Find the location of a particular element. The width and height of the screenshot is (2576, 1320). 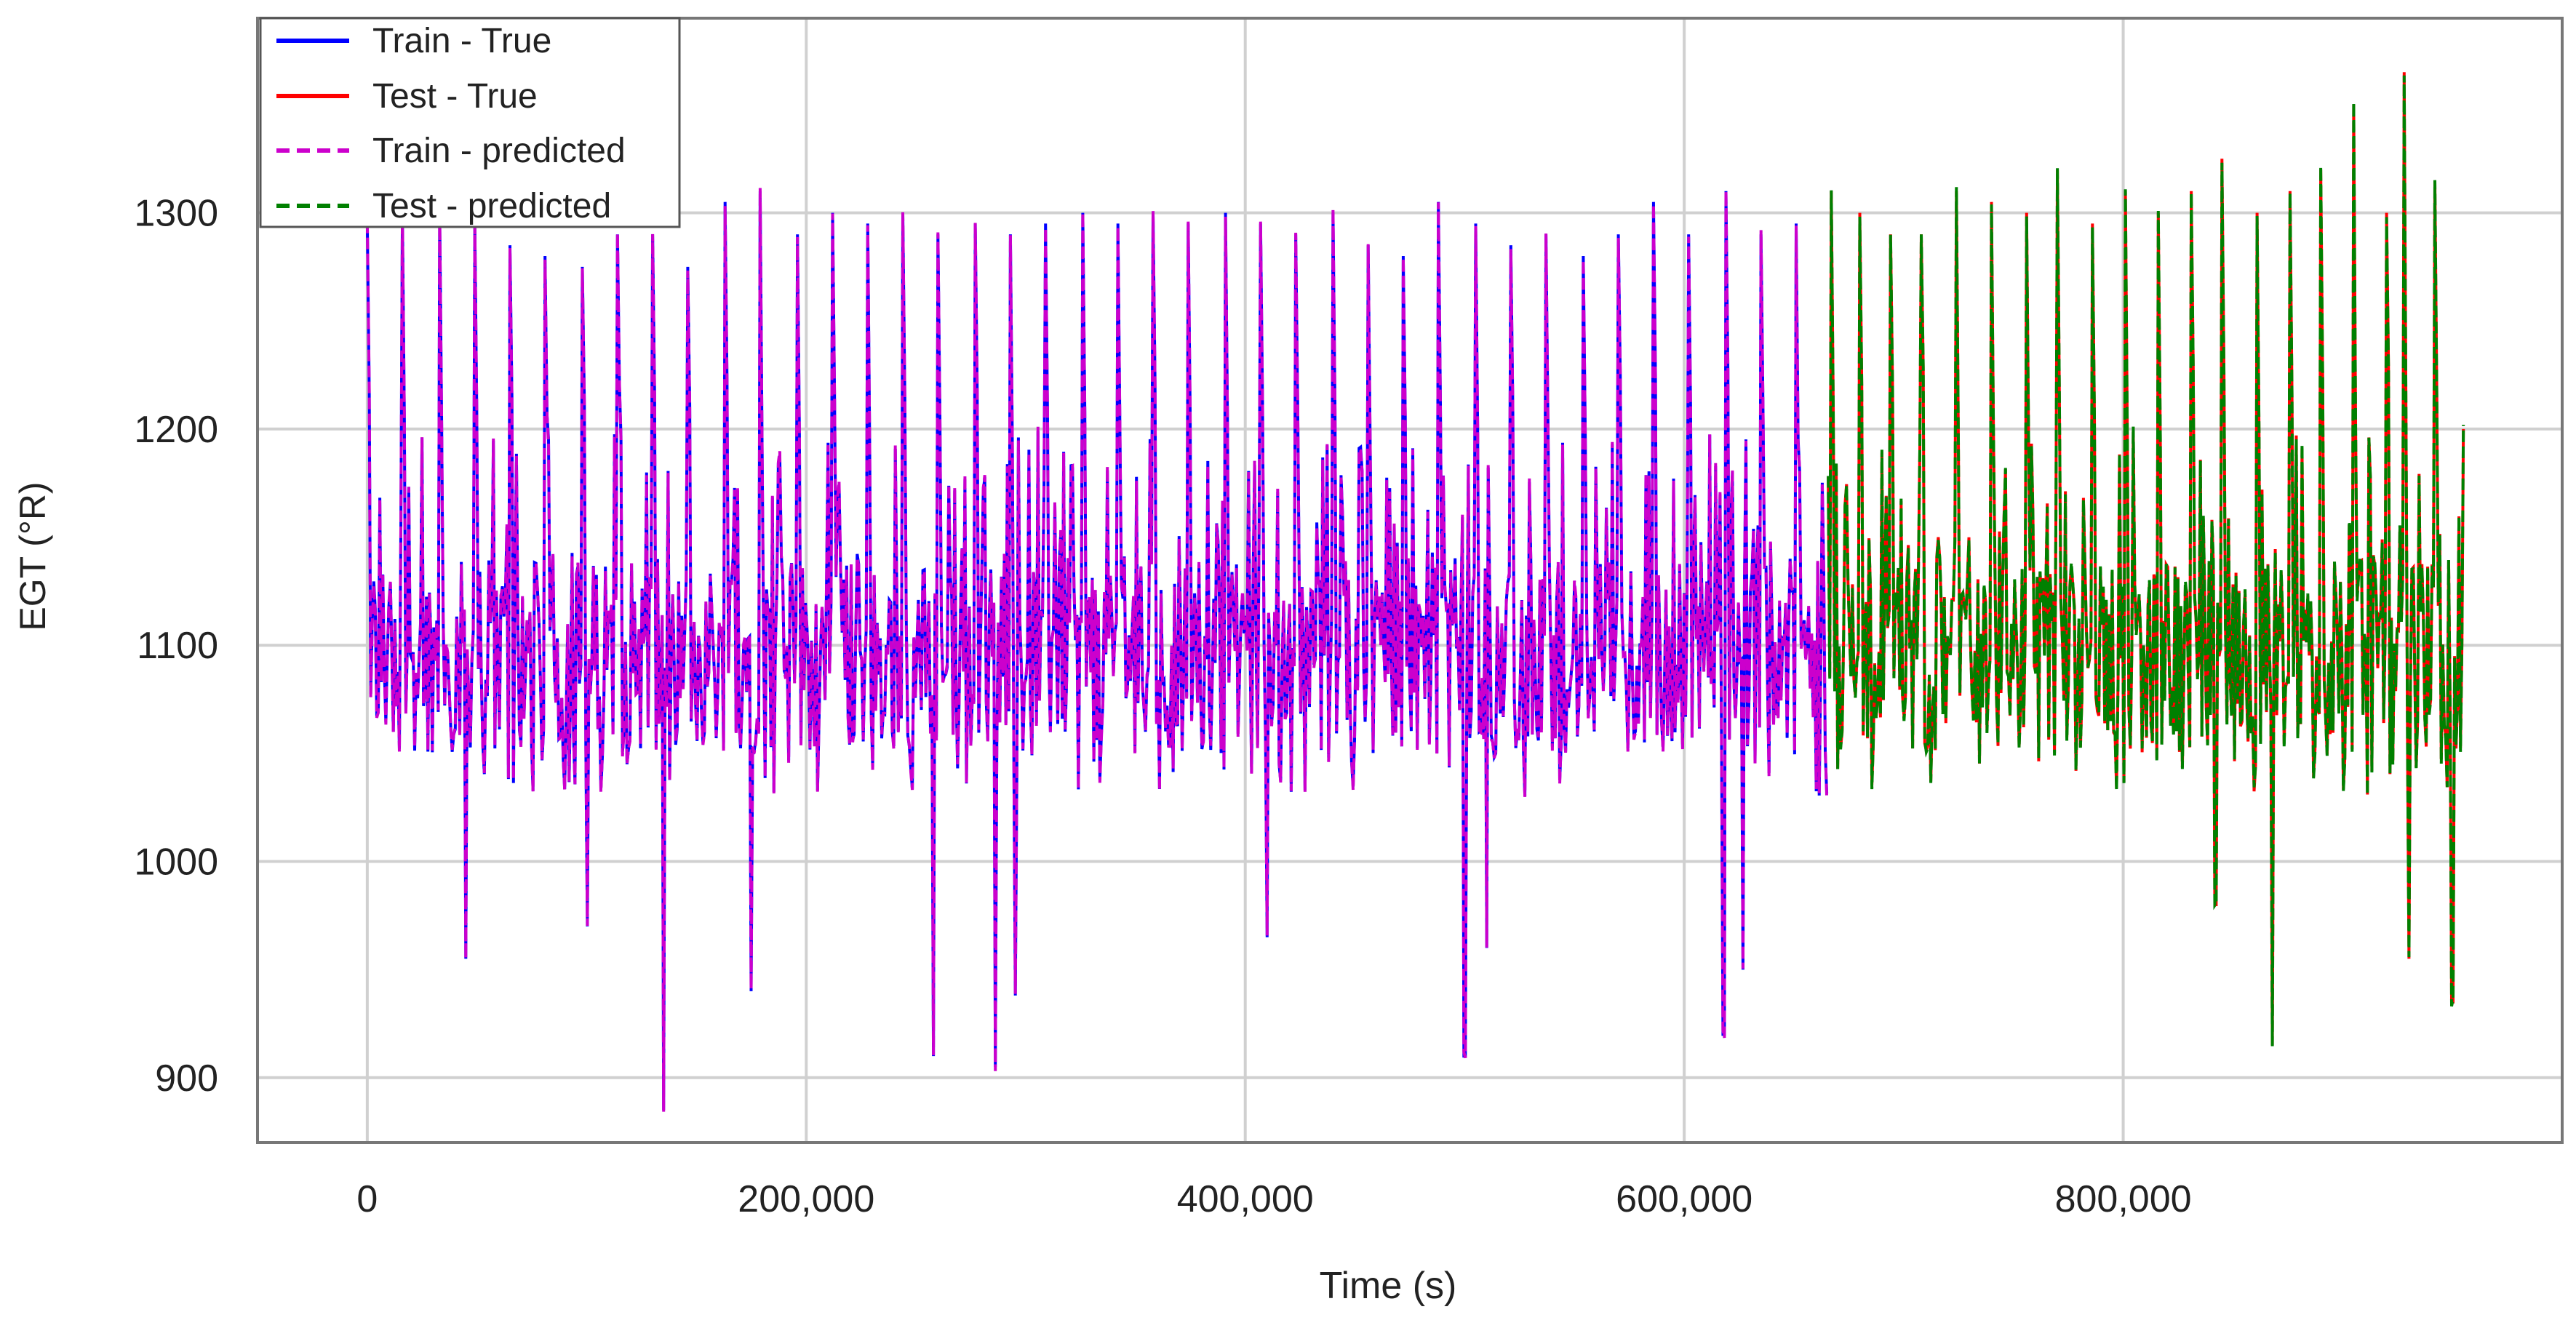

legend-label-test-predicted: Test - predicted is located at coordinates (491, 206).